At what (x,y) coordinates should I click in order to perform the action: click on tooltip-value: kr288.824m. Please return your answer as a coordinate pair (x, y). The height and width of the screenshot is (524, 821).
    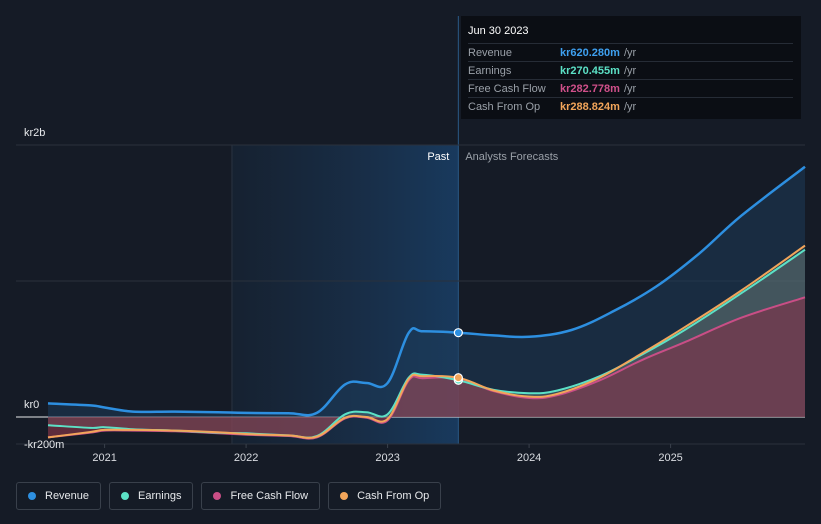
    Looking at the image, I should click on (590, 106).